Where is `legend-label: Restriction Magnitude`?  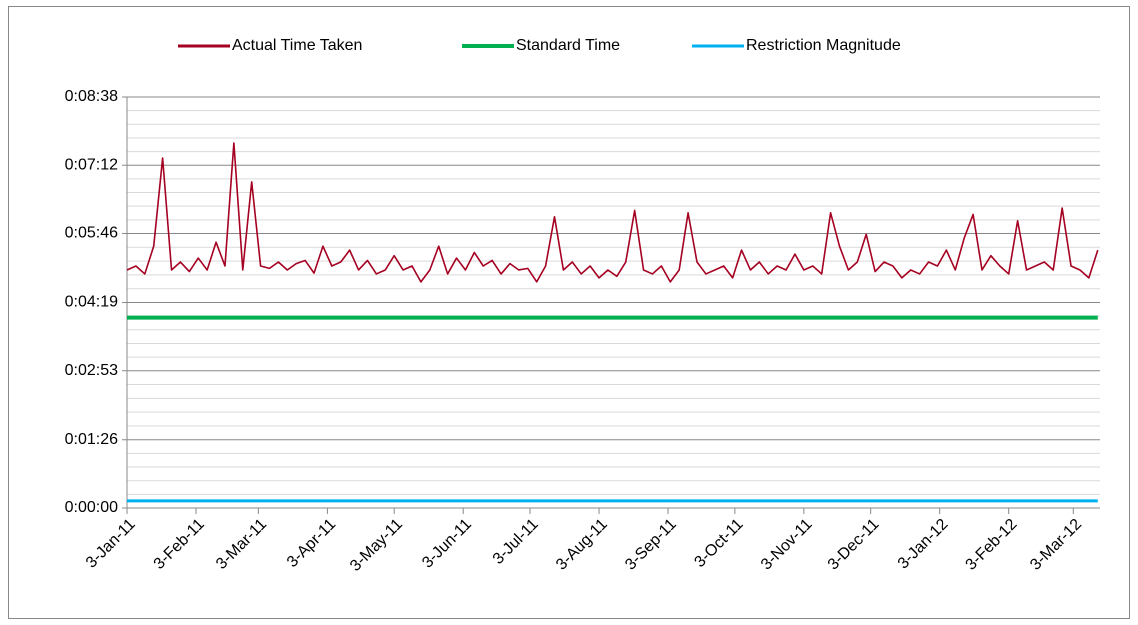 legend-label: Restriction Magnitude is located at coordinates (823, 45).